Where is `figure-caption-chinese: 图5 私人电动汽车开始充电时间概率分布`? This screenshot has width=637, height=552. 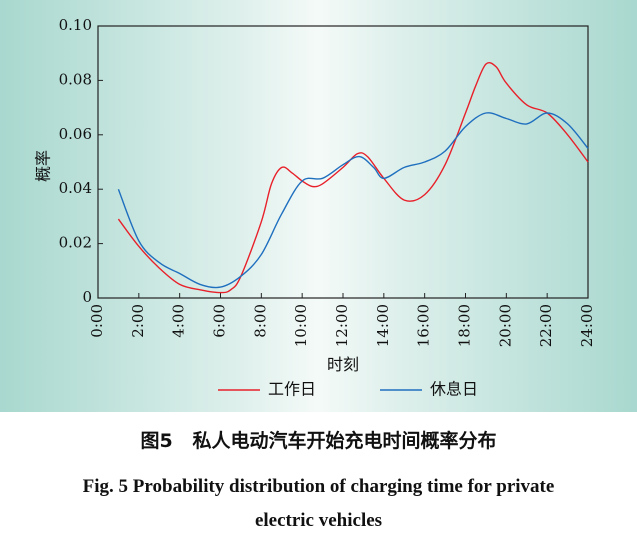
figure-caption-chinese: 图5 私人电动汽车开始充电时间概率分布 is located at coordinates (318, 441).